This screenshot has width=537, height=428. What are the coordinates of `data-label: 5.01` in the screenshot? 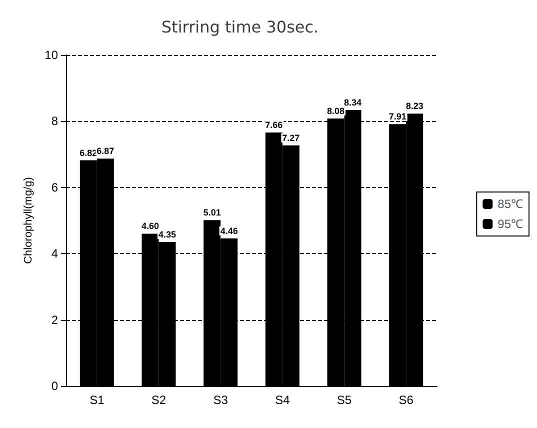 It's located at (212, 213).